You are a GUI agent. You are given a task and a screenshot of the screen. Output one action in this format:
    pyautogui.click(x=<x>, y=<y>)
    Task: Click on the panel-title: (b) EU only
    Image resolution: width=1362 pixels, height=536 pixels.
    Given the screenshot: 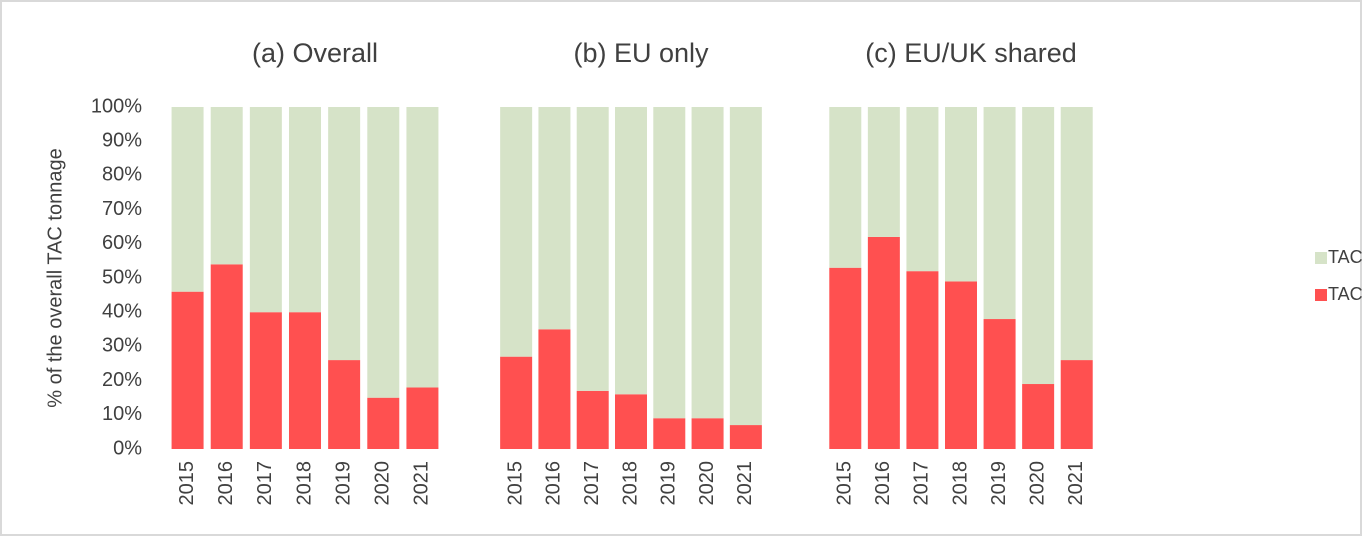 What is the action you would take?
    pyautogui.click(x=641, y=53)
    